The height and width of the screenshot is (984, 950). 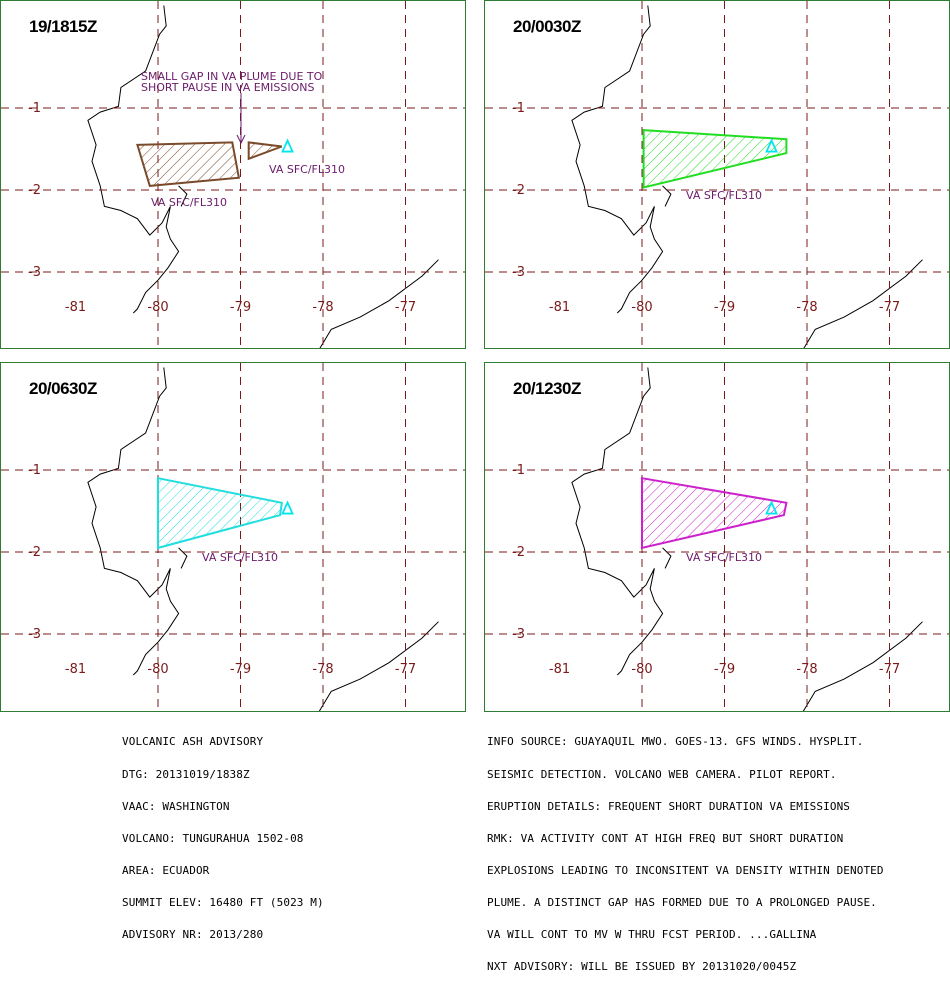 I want to click on arrow-head-icon, so click(x=241, y=139).